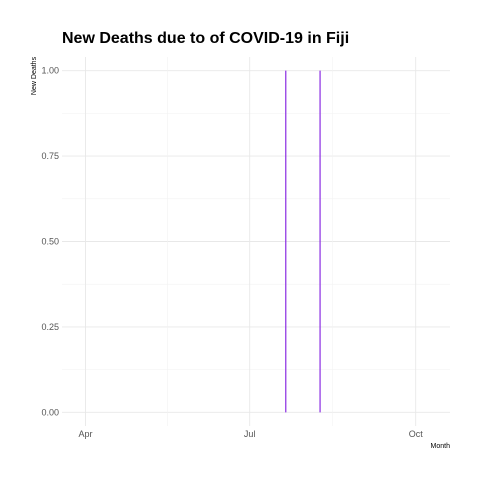 The height and width of the screenshot is (480, 480). Describe the element at coordinates (50, 327) in the screenshot. I see `y-tick-label: 0.25` at that location.